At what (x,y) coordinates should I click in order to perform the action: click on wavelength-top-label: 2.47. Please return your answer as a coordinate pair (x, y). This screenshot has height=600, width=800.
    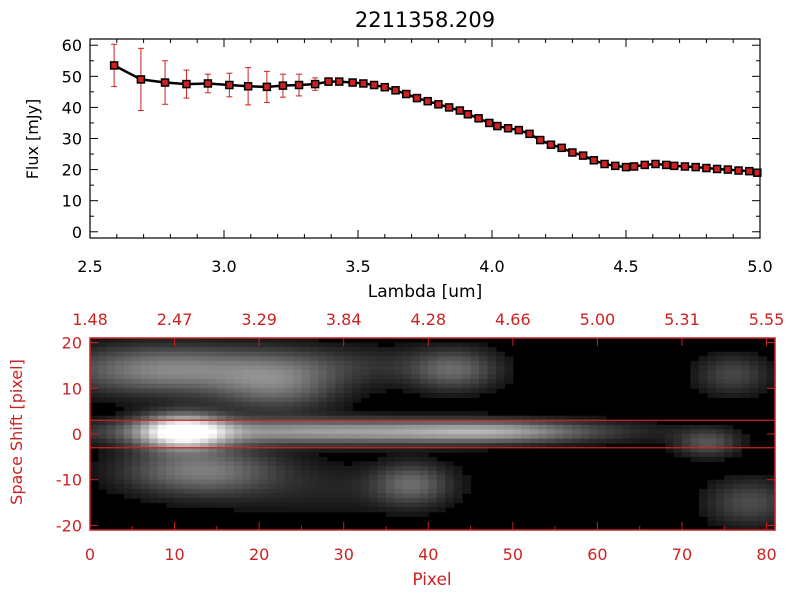
    Looking at the image, I should click on (175, 319).